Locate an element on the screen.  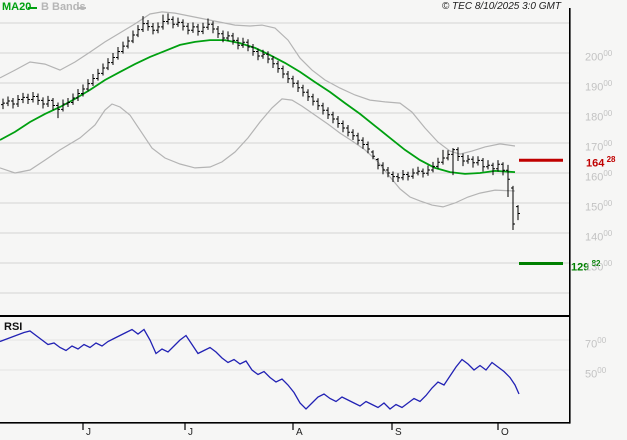
price-axis-label: 14000 is located at coordinates (599, 236).